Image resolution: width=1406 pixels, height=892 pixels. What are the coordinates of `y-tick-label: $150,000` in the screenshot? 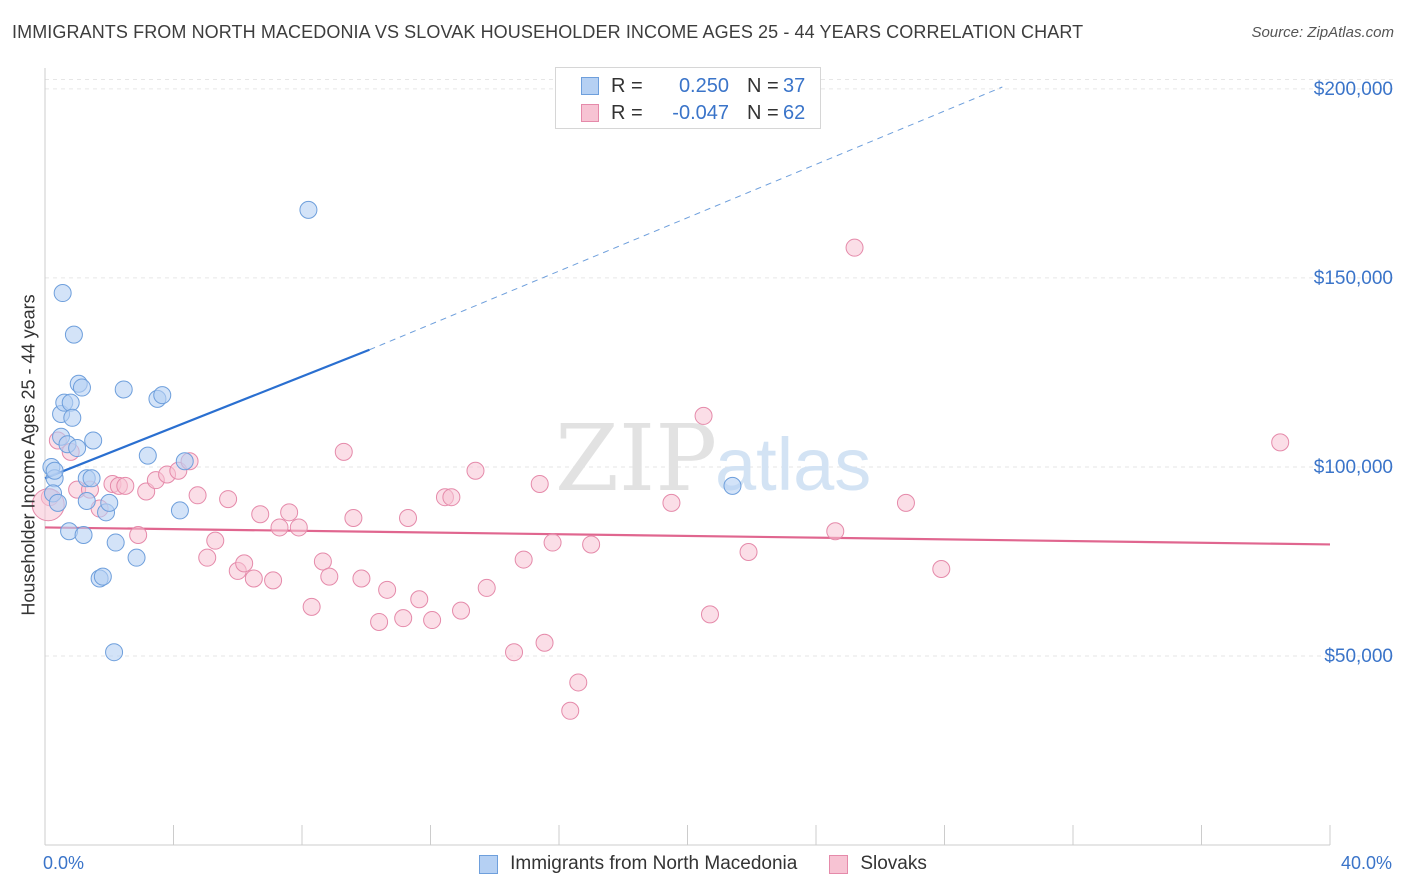 It's located at (1353, 278).